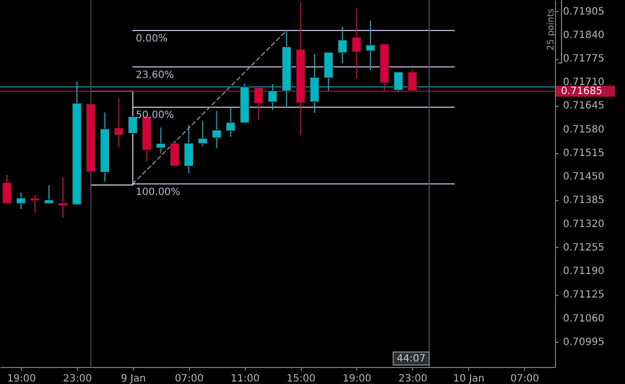 This screenshot has height=384, width=625. What do you see at coordinates (583, 59) in the screenshot?
I see `y-tick-label: 0.71775` at bounding box center [583, 59].